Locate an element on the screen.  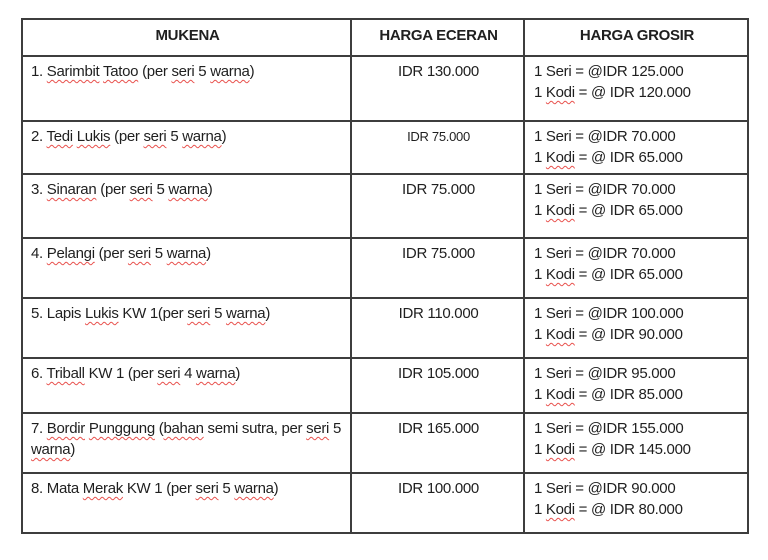
text-segment: = @ IDR 90.000 is located at coordinates (628, 334).